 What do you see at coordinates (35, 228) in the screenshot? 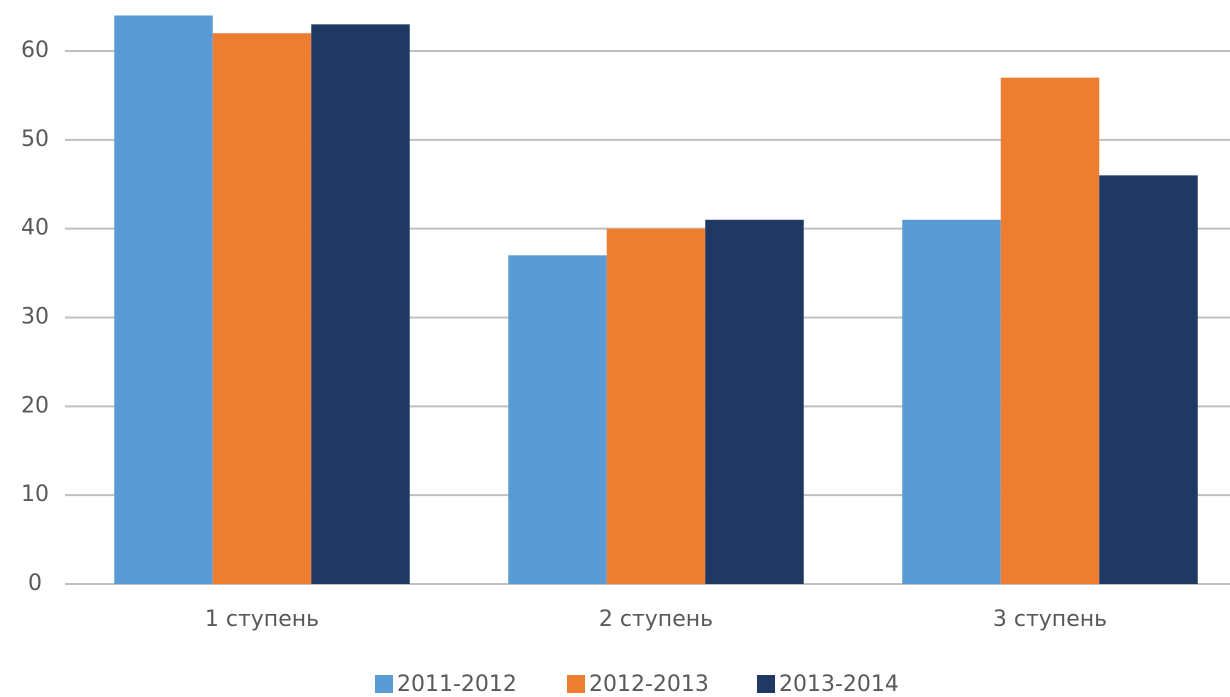
I see `y-tick-label: 40` at bounding box center [35, 228].